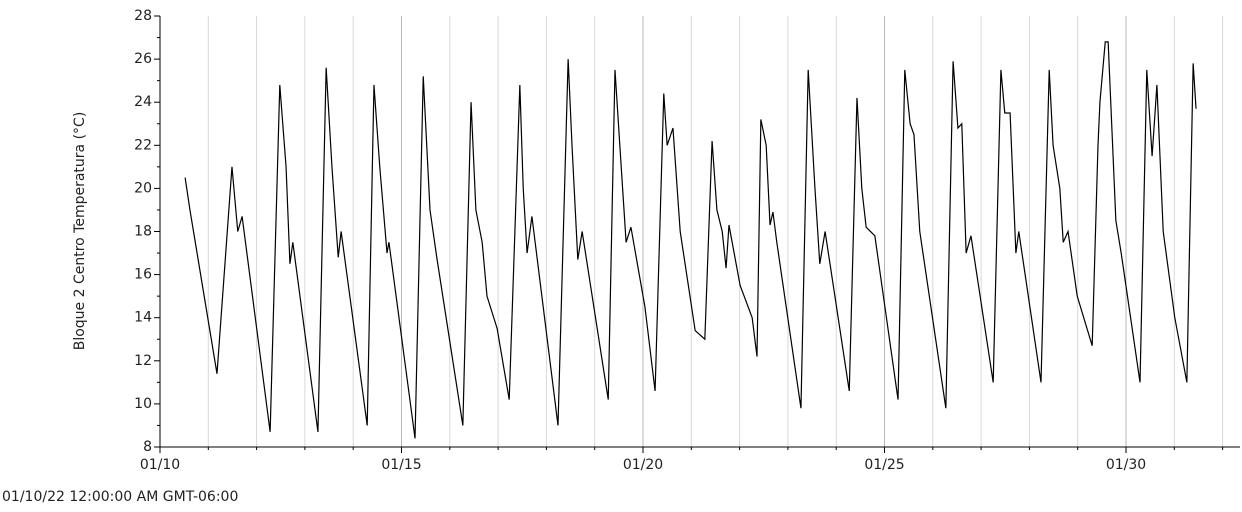 The image size is (1242, 512). I want to click on y-tick-label: 18, so click(143, 232).